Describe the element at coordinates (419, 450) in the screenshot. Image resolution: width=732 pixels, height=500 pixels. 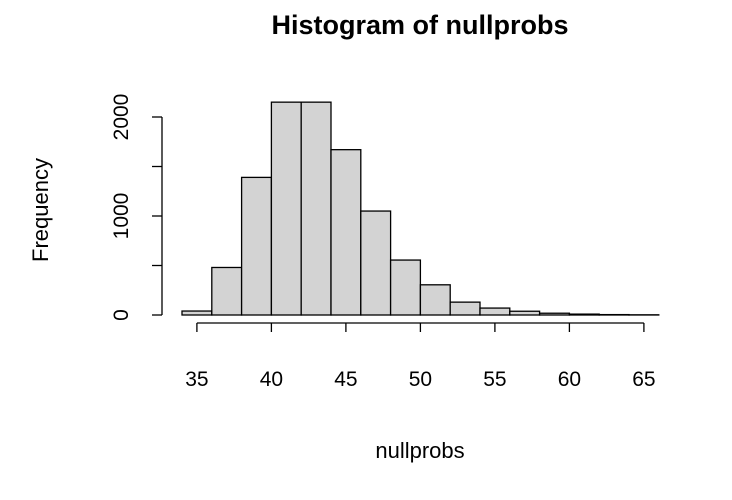
I see `x-axis-label: nullprobs` at that location.